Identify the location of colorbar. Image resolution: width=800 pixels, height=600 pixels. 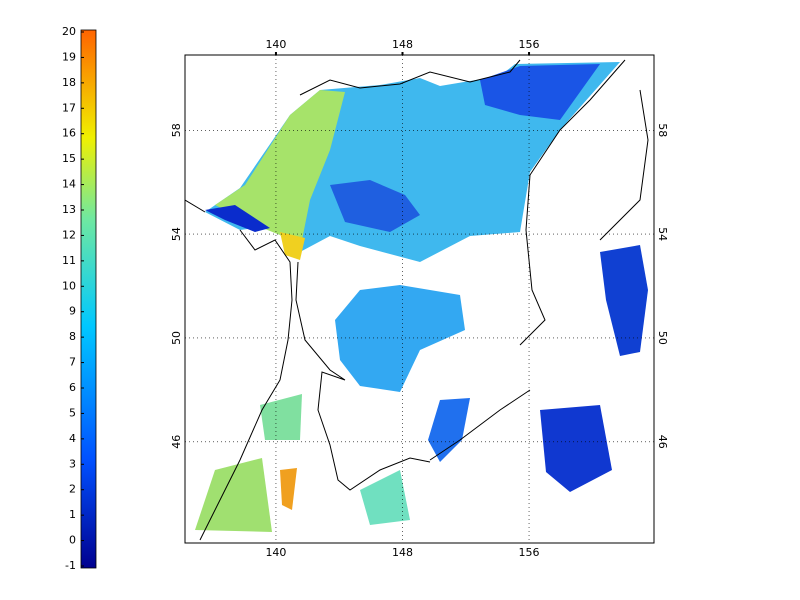
(88, 299).